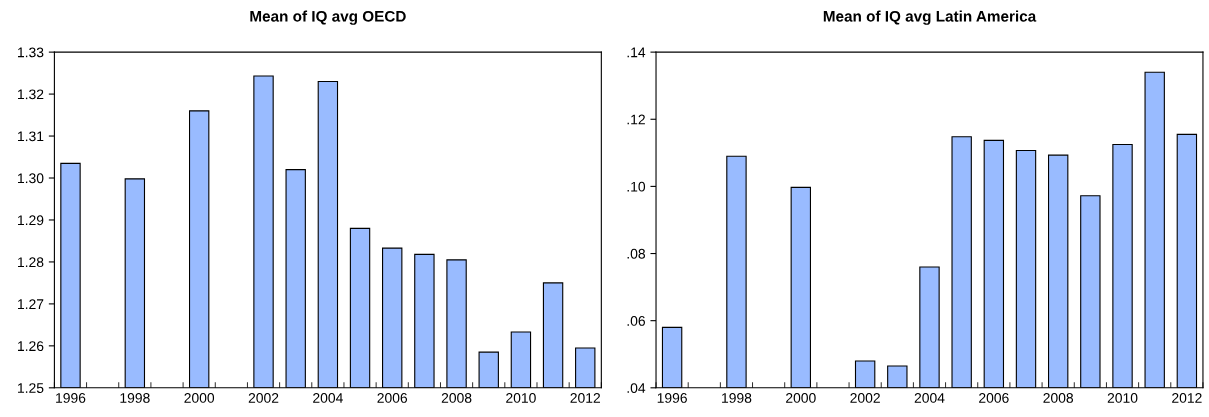 This screenshot has height=417, width=1209. What do you see at coordinates (31, 388) in the screenshot?
I see `y-tick-label: 1.25` at bounding box center [31, 388].